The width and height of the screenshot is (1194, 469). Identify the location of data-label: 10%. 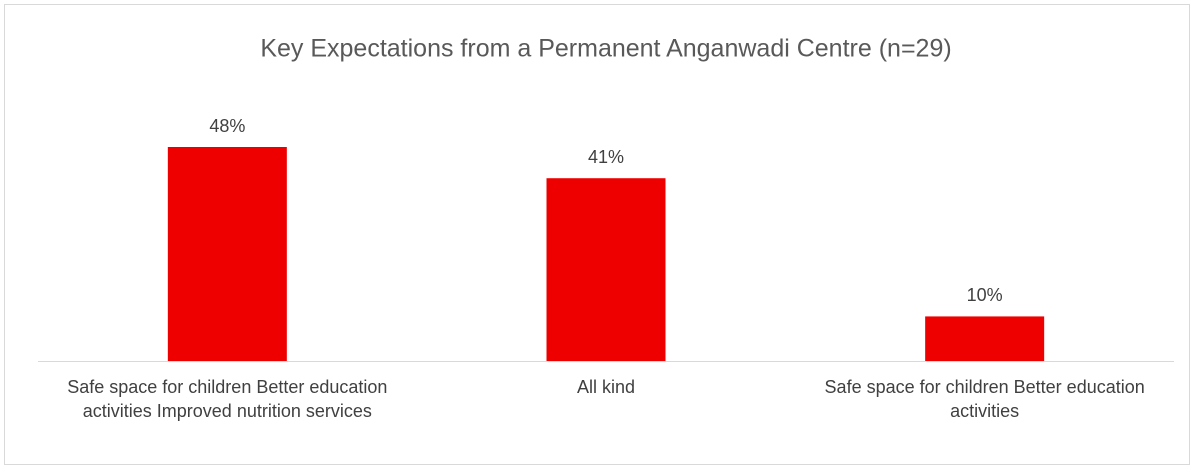
(985, 295).